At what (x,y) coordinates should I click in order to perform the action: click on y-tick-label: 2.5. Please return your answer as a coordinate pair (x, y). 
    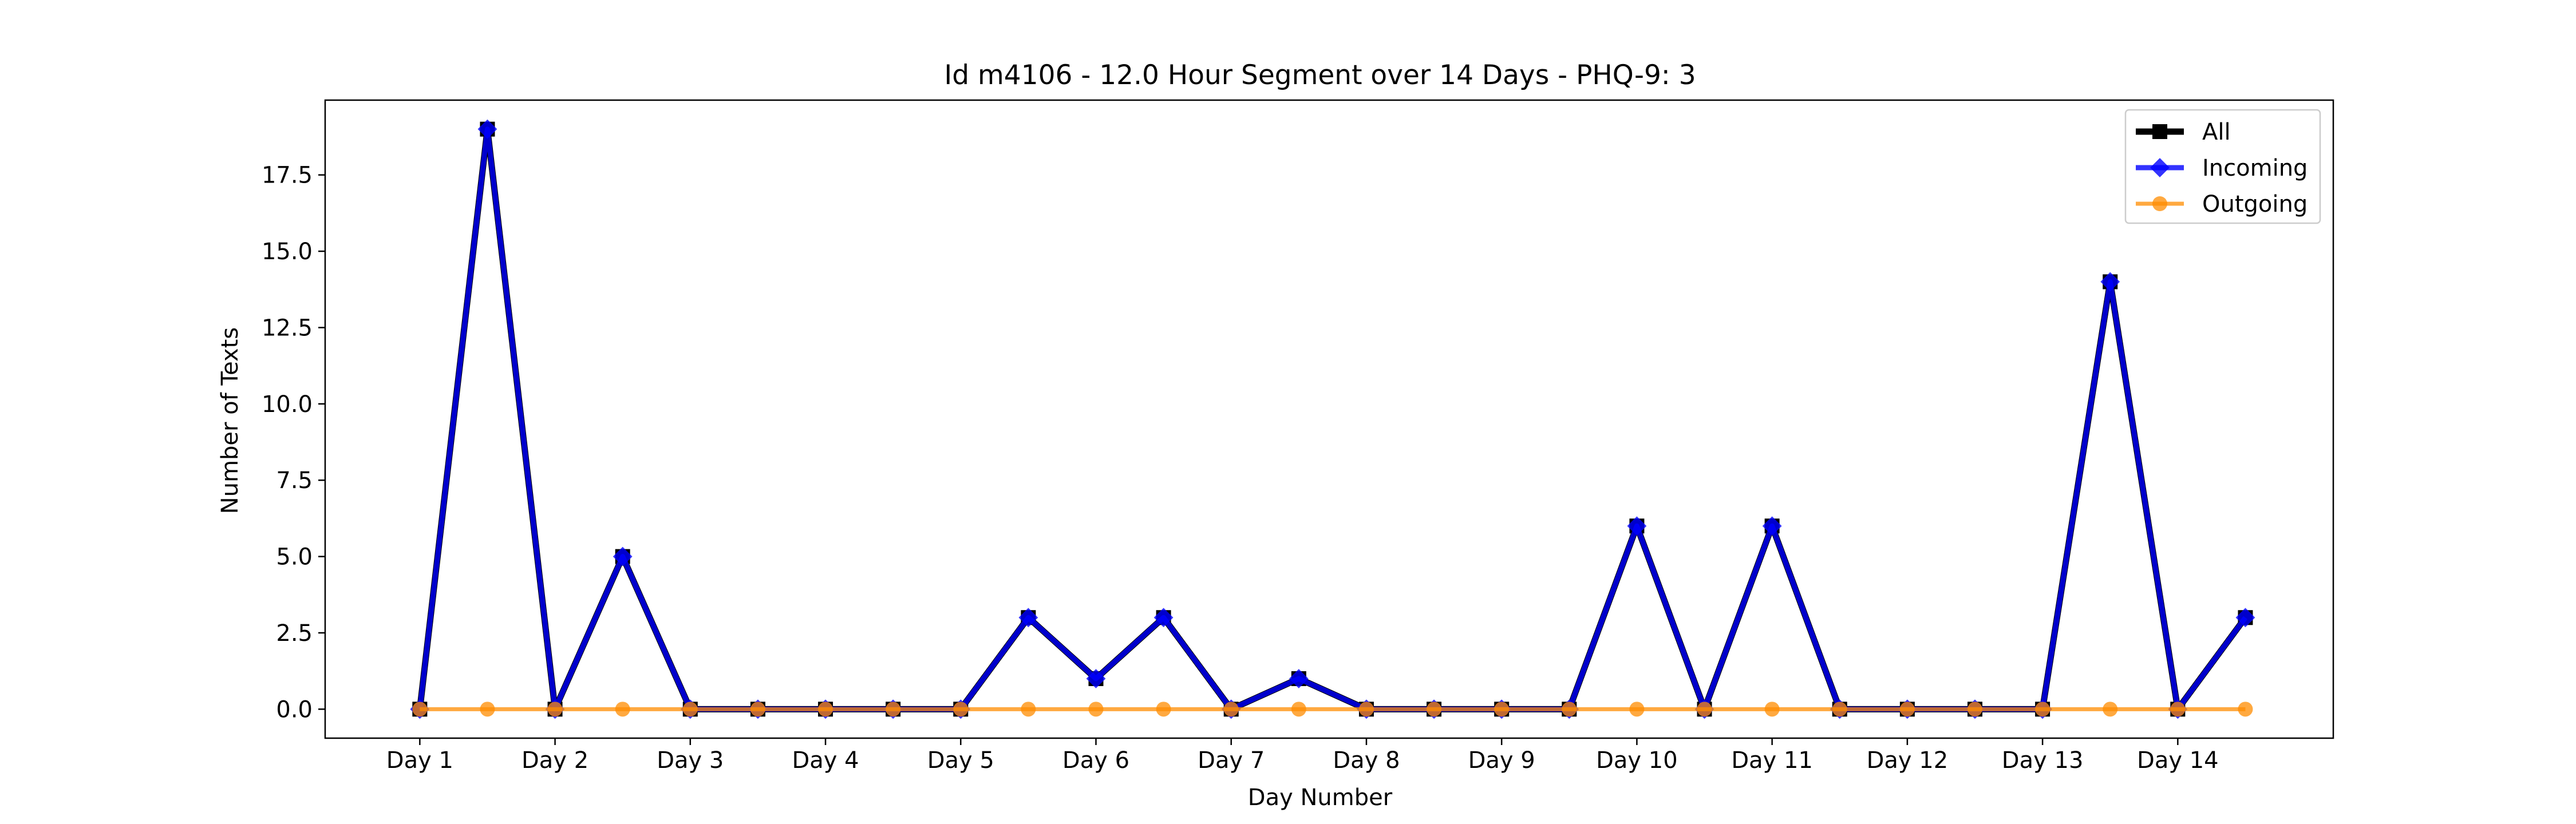
    Looking at the image, I should click on (294, 633).